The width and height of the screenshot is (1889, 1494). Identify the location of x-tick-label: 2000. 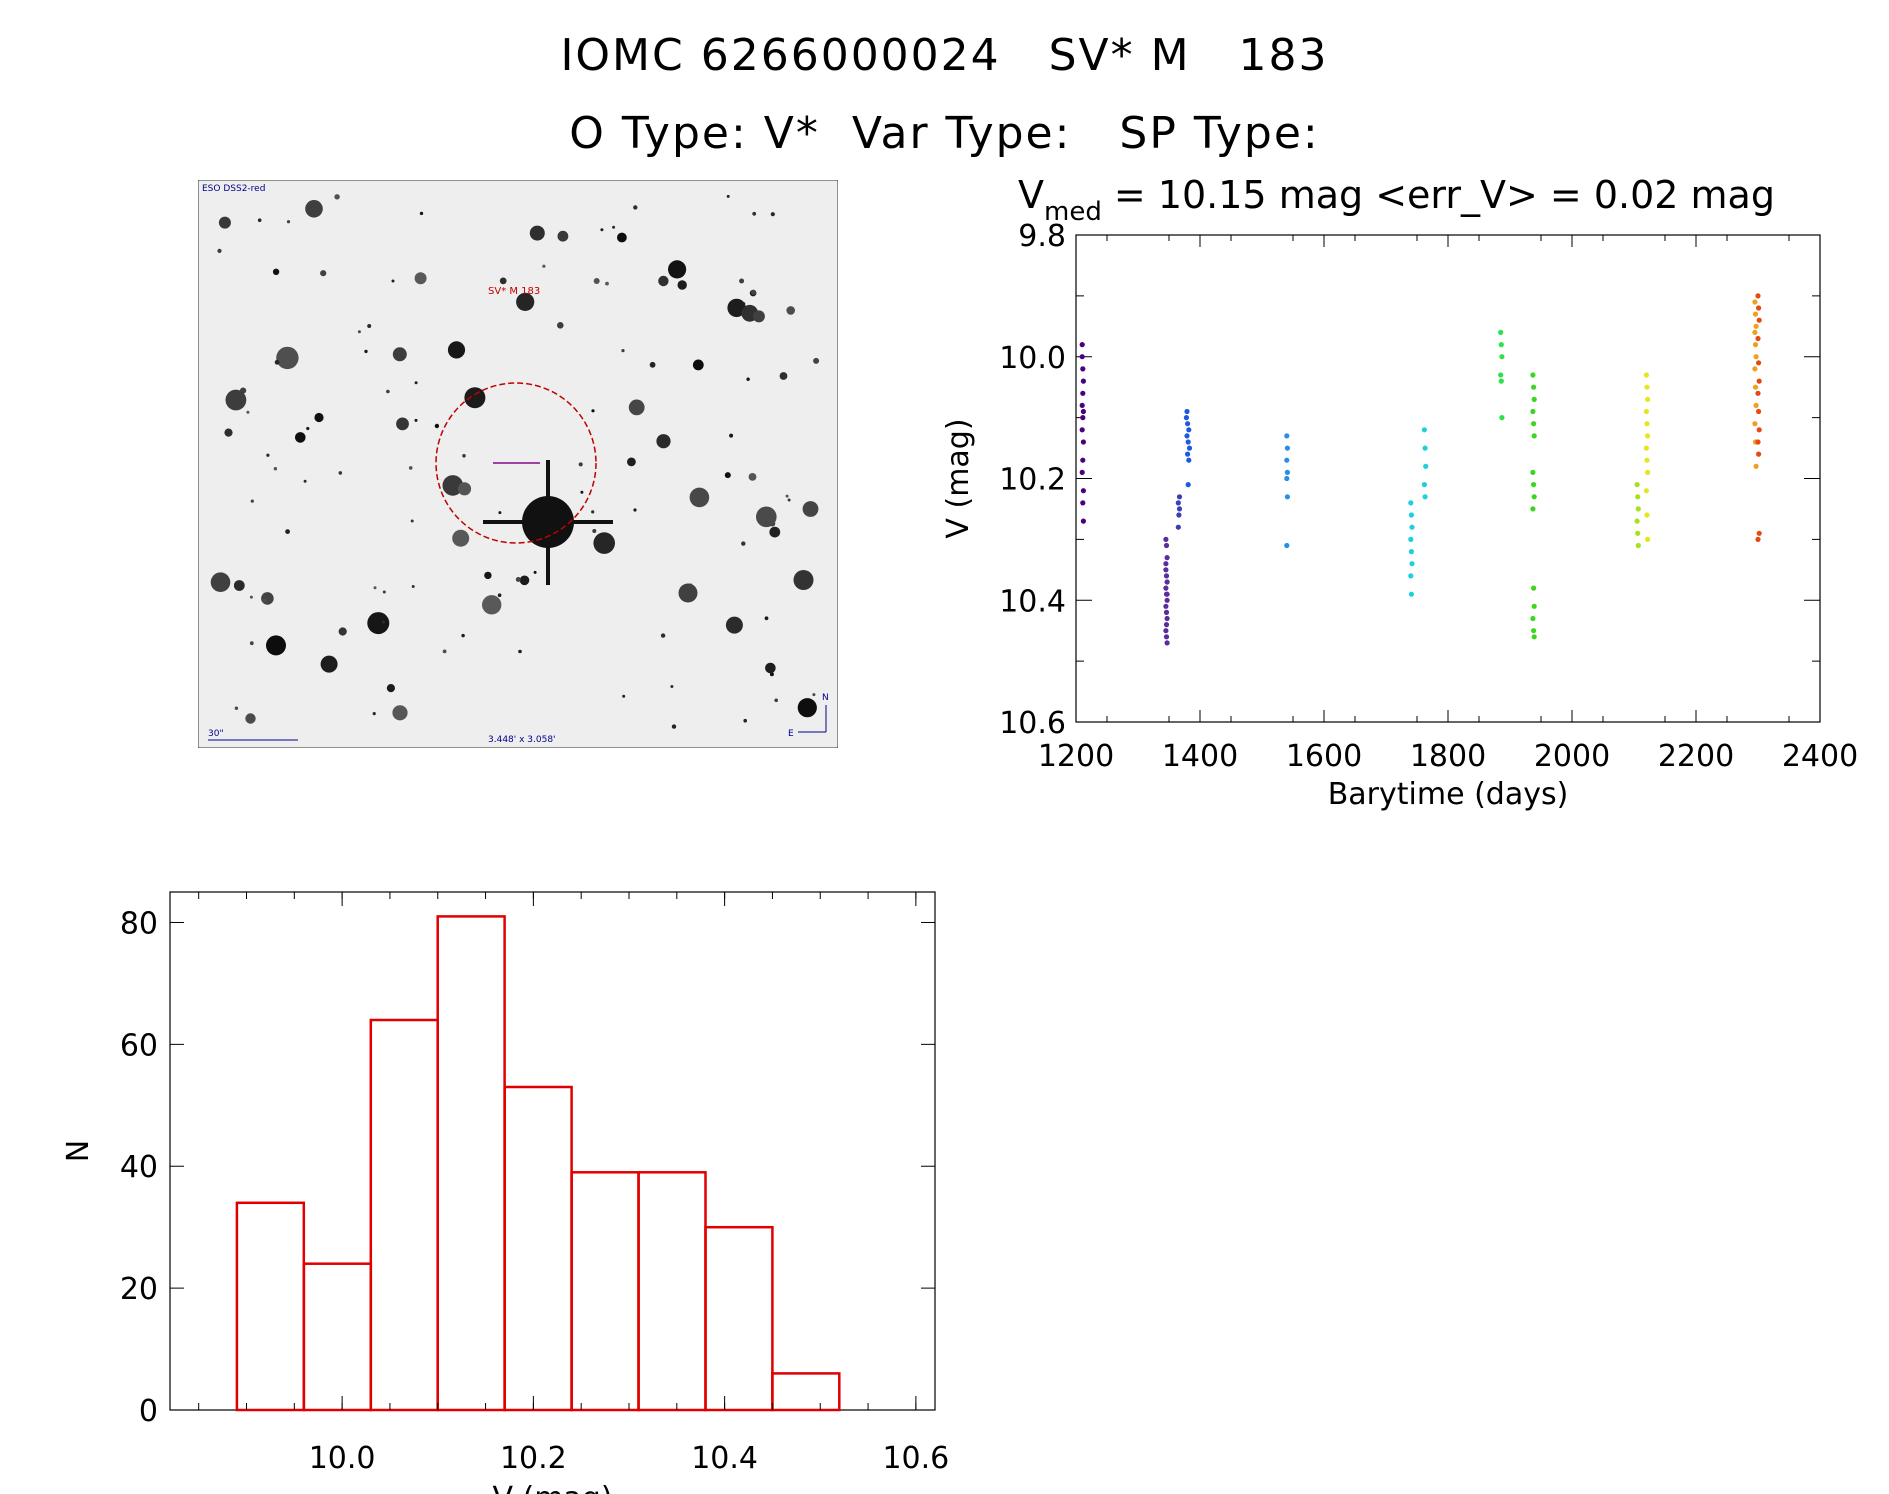
(1572, 756).